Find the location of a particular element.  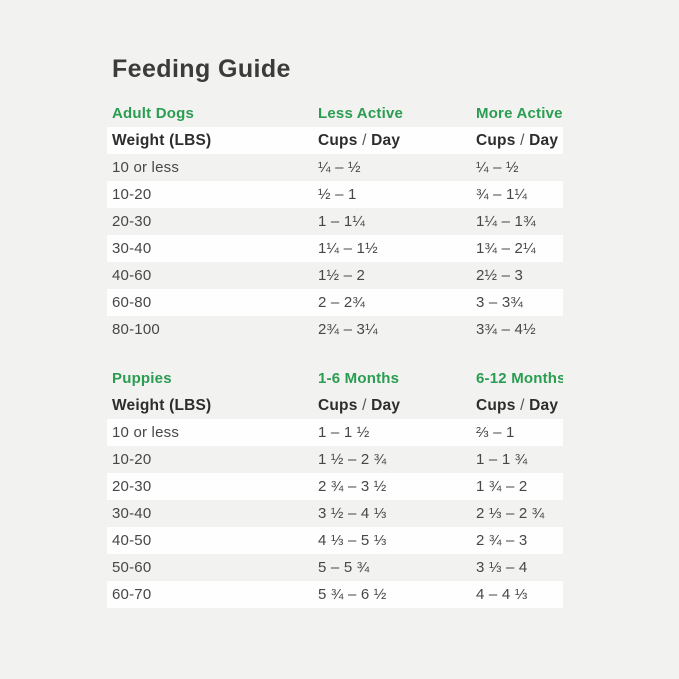

table-row: 60-80 2 – 2¾ 3 – 3¾ is located at coordinates (335, 302).